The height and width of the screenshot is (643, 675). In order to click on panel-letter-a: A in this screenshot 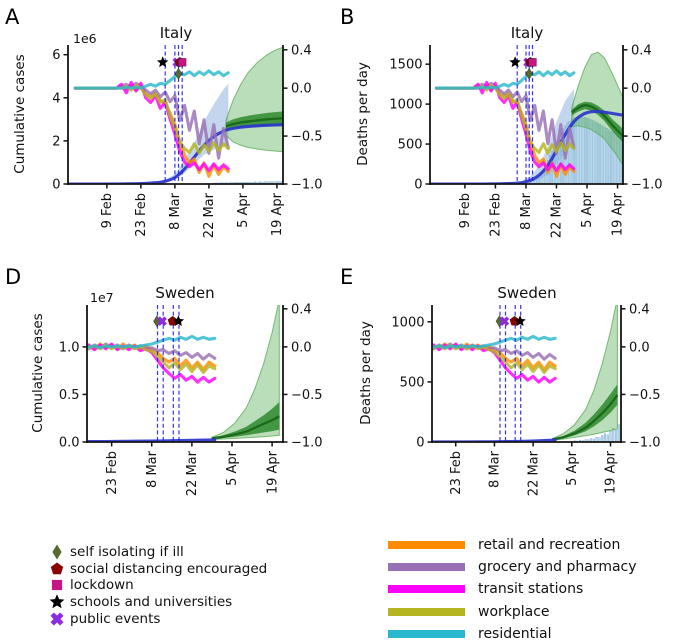, I will do `click(12, 17)`.